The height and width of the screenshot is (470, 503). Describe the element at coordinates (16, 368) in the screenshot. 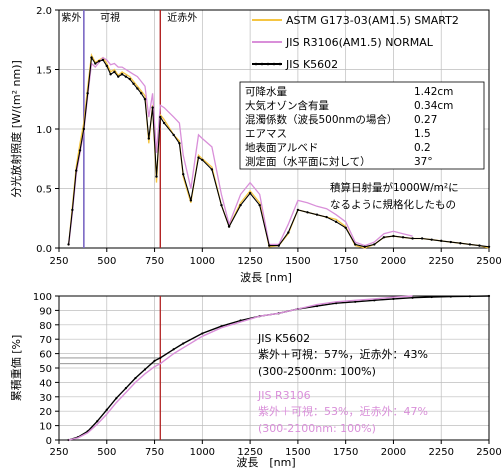

I see `bottom-y-axis-label: 累積重価 [%]` at that location.